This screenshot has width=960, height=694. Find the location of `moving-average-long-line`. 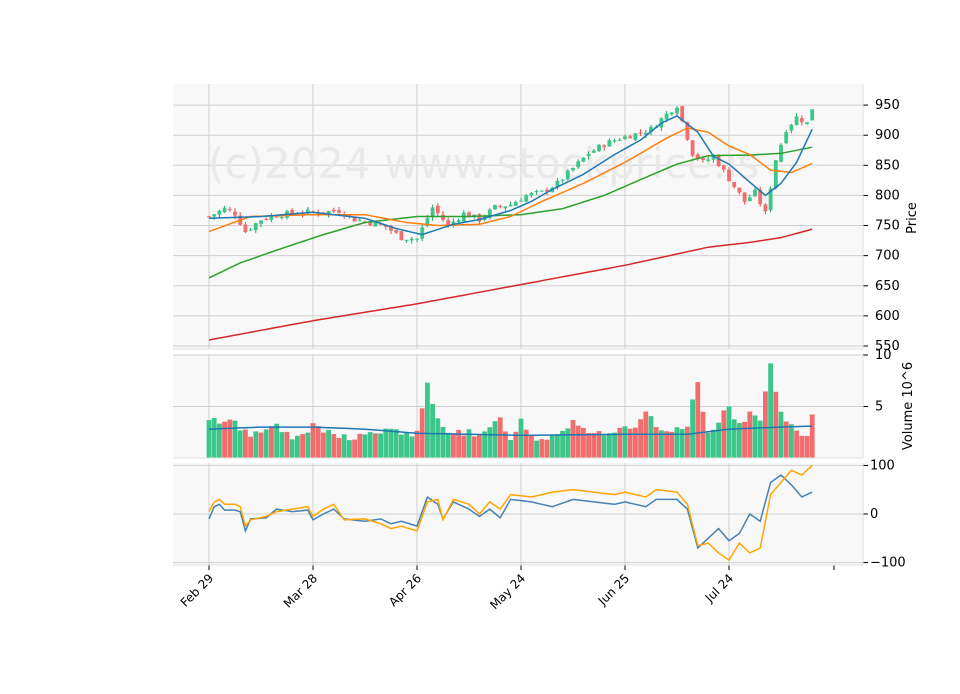

moving-average-long-line is located at coordinates (510, 212).